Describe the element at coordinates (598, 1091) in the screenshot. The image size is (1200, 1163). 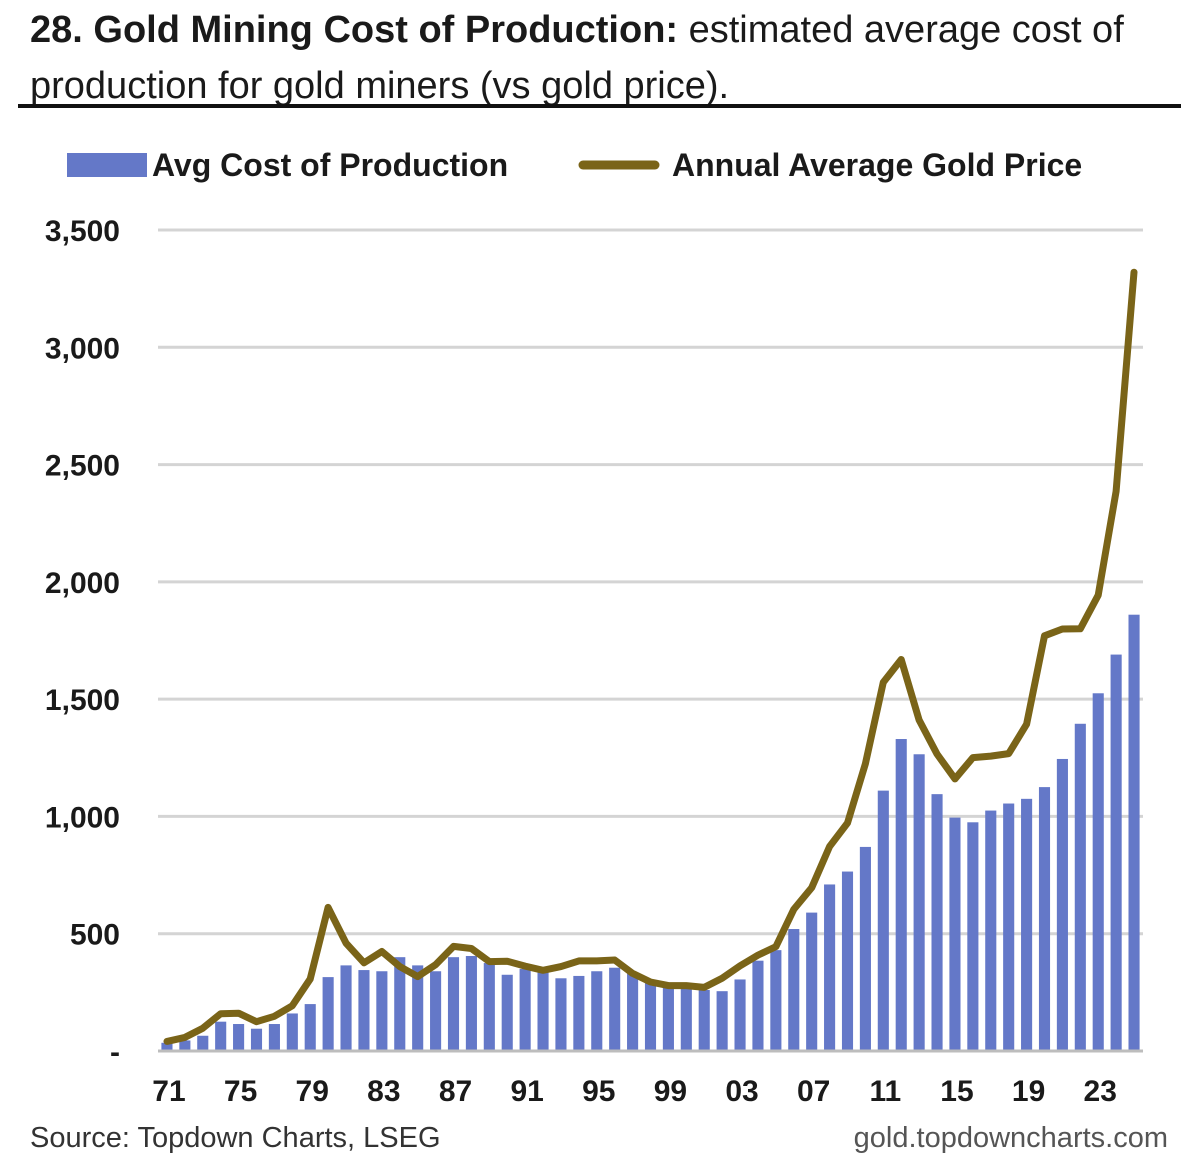
I see `x-tick-label: 95` at that location.